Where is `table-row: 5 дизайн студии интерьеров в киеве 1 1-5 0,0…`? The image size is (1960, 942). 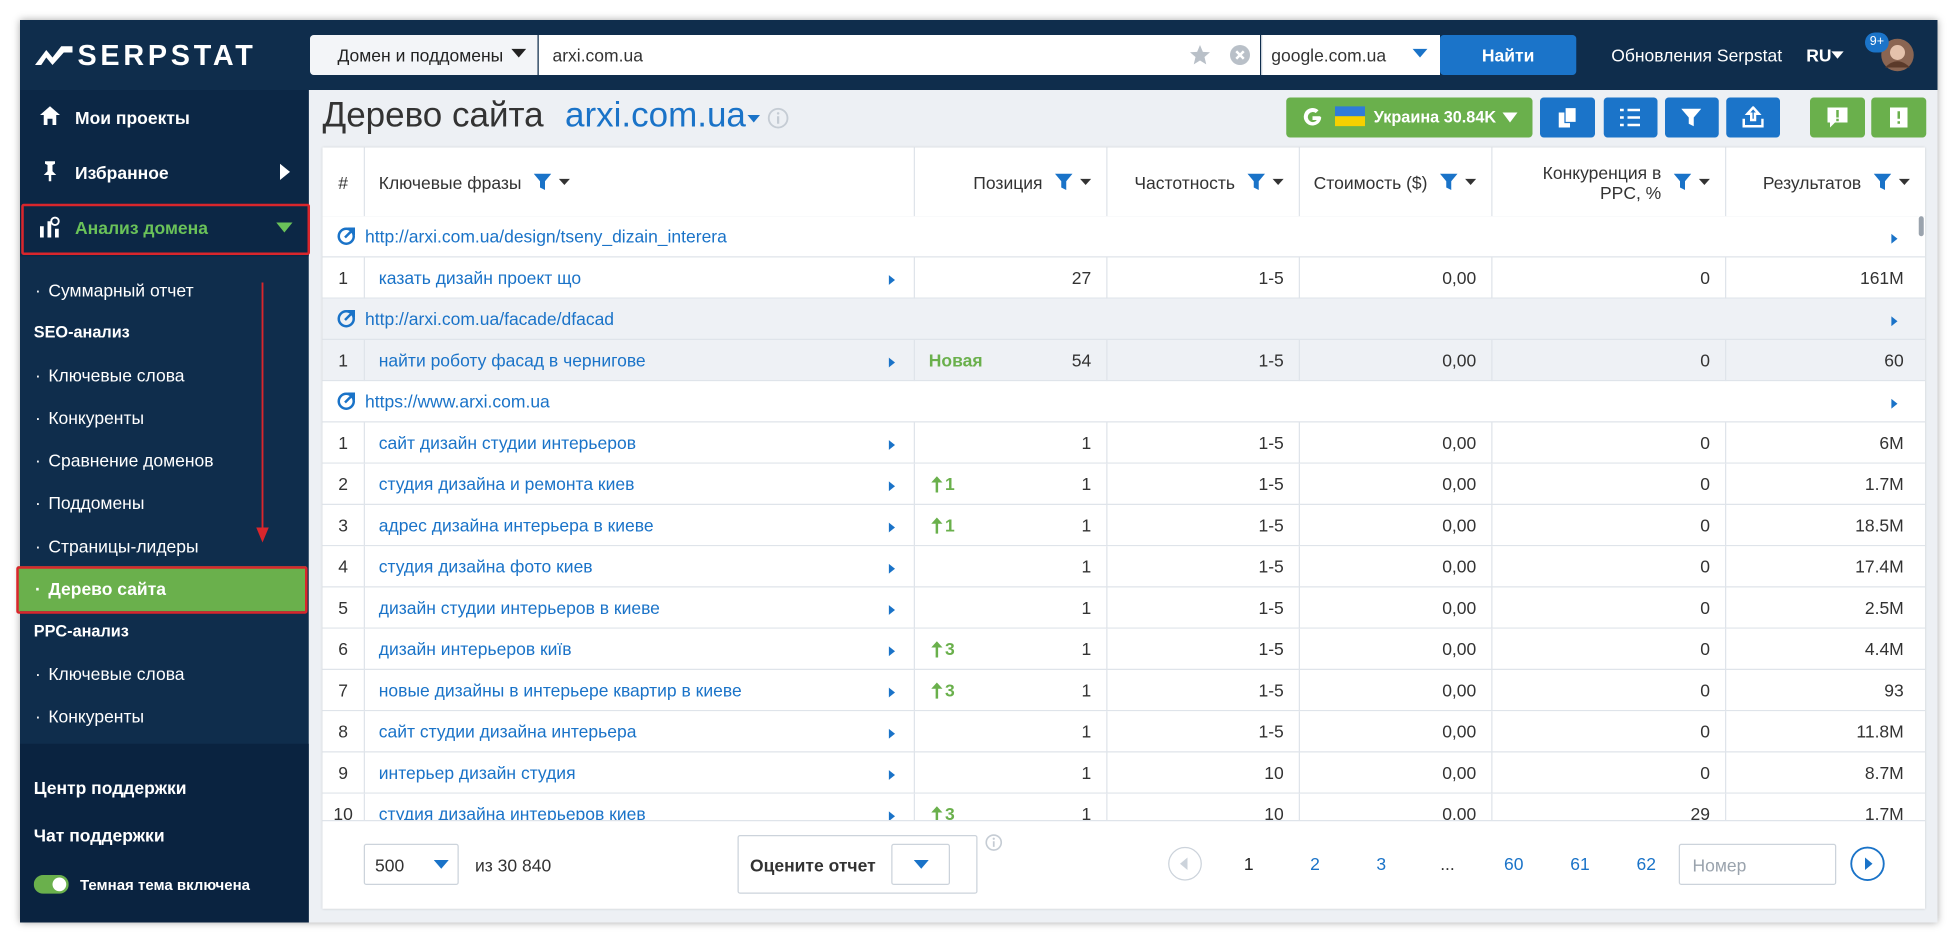
table-row: 5 дизайн студии интерьеров в киеве 1 1-5 0,0… is located at coordinates (1123, 608).